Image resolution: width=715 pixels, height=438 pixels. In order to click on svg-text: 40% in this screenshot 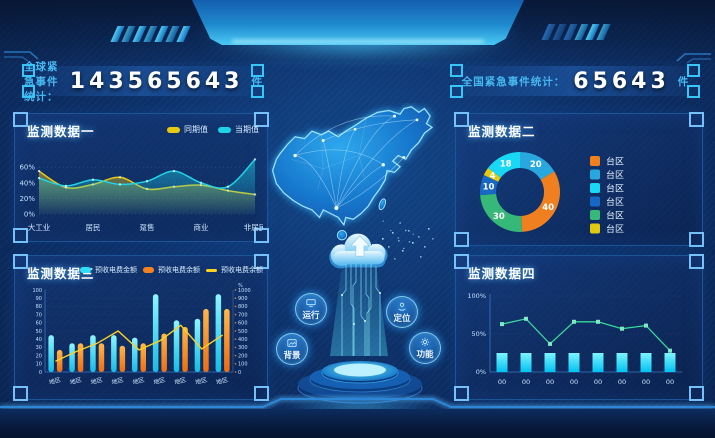, I will do `click(27, 183)`.